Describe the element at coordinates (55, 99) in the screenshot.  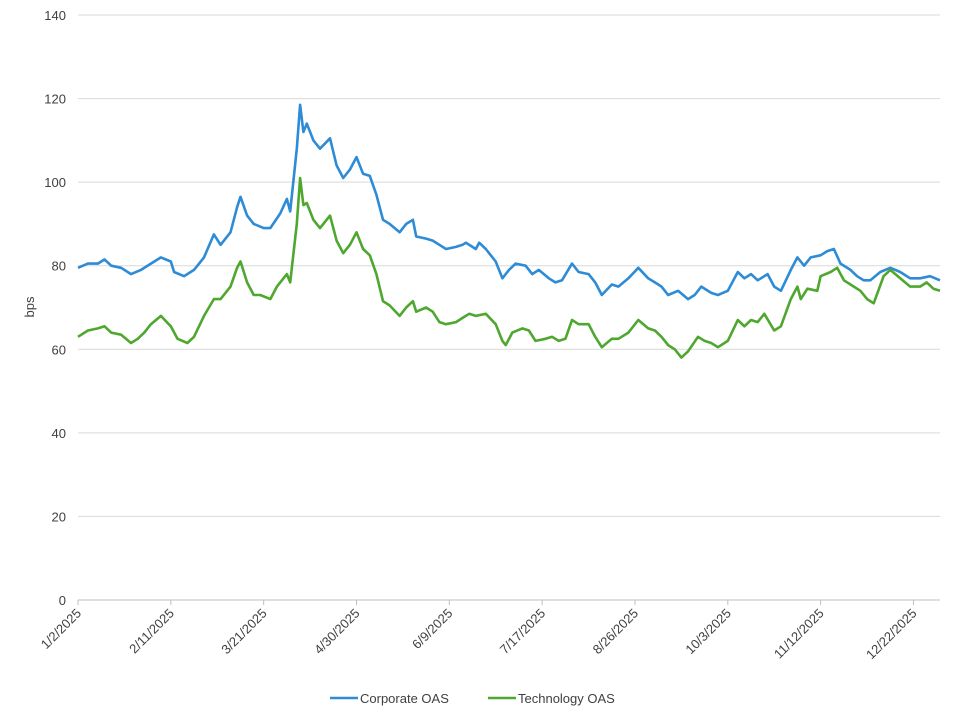
I see `y-tick-label: 120` at that location.